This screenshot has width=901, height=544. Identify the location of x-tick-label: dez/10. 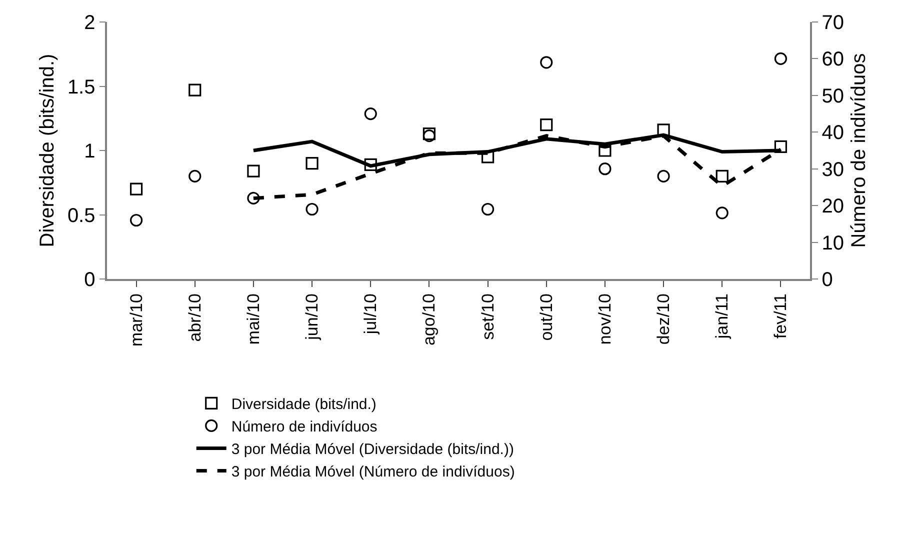
(664, 319).